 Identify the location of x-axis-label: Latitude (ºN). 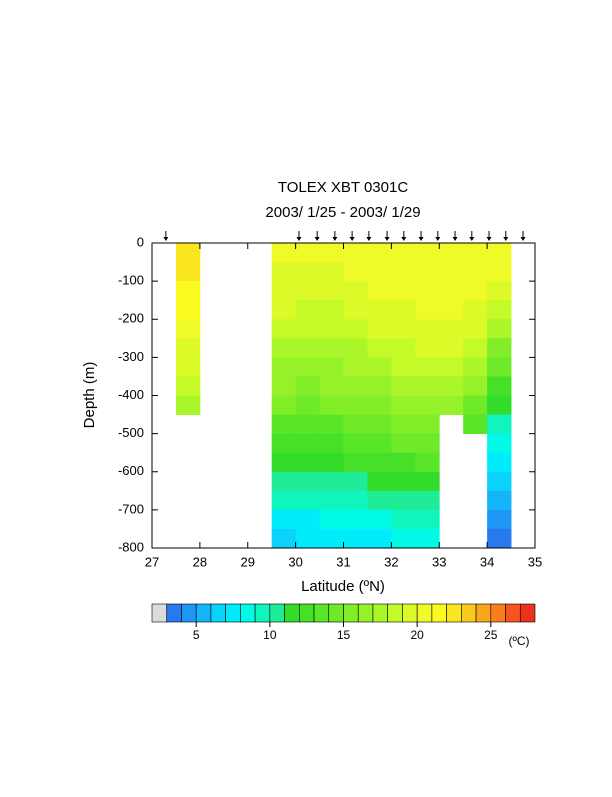
(343, 586).